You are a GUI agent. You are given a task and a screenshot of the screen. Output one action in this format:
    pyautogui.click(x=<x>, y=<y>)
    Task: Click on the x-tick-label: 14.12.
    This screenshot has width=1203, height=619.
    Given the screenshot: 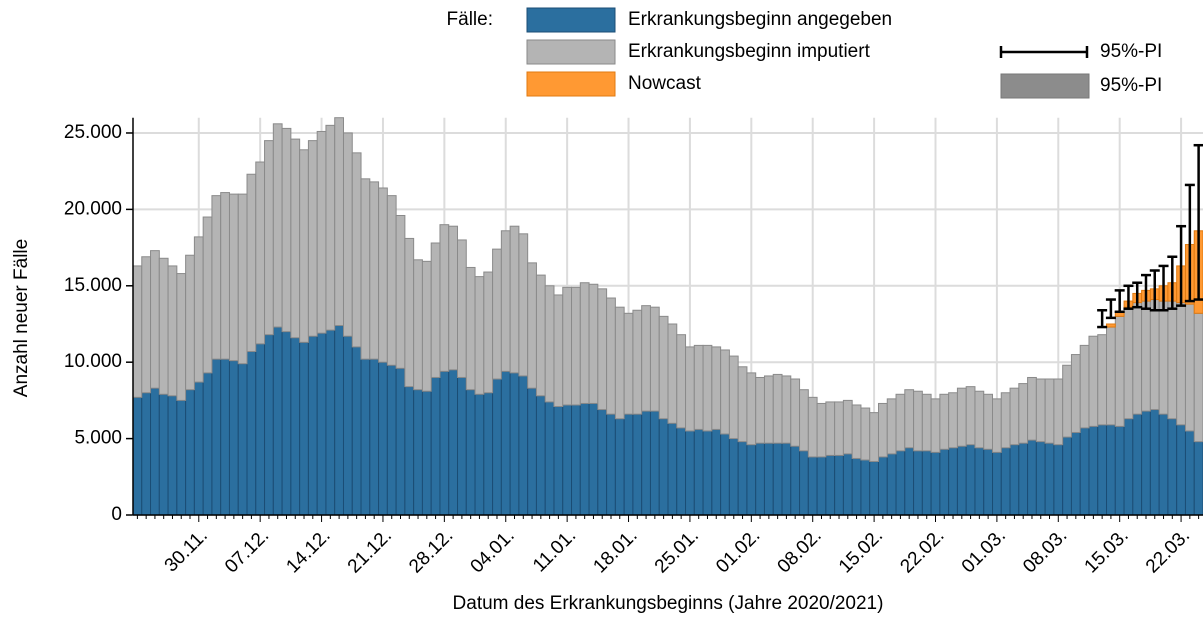 What is the action you would take?
    pyautogui.click(x=308, y=551)
    